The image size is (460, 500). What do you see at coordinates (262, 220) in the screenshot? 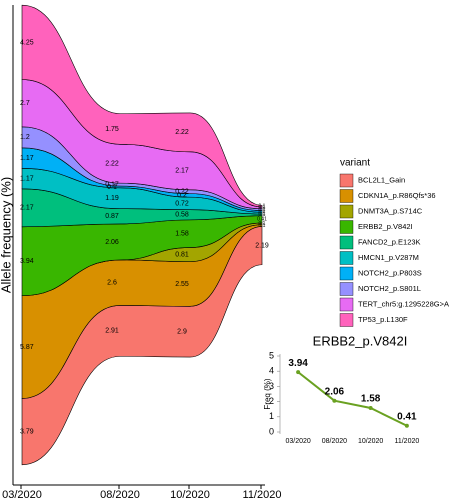
I see `value-label: 0.41` at bounding box center [262, 220].